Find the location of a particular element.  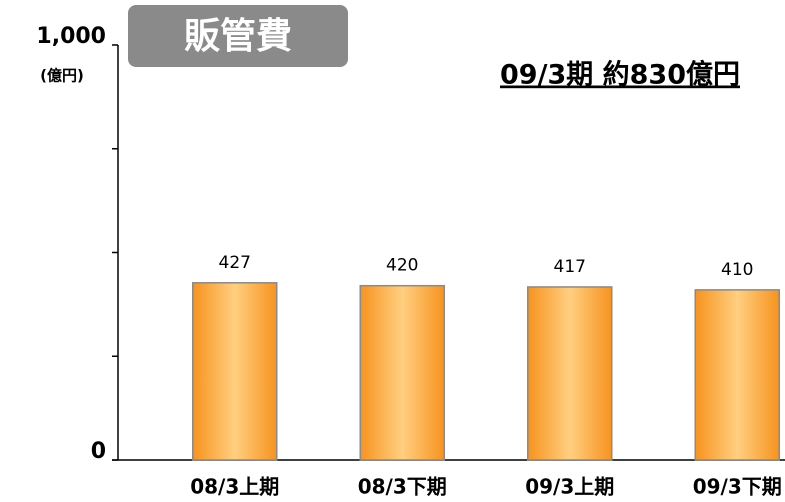

chart-title: 販管費 is located at coordinates (238, 36).